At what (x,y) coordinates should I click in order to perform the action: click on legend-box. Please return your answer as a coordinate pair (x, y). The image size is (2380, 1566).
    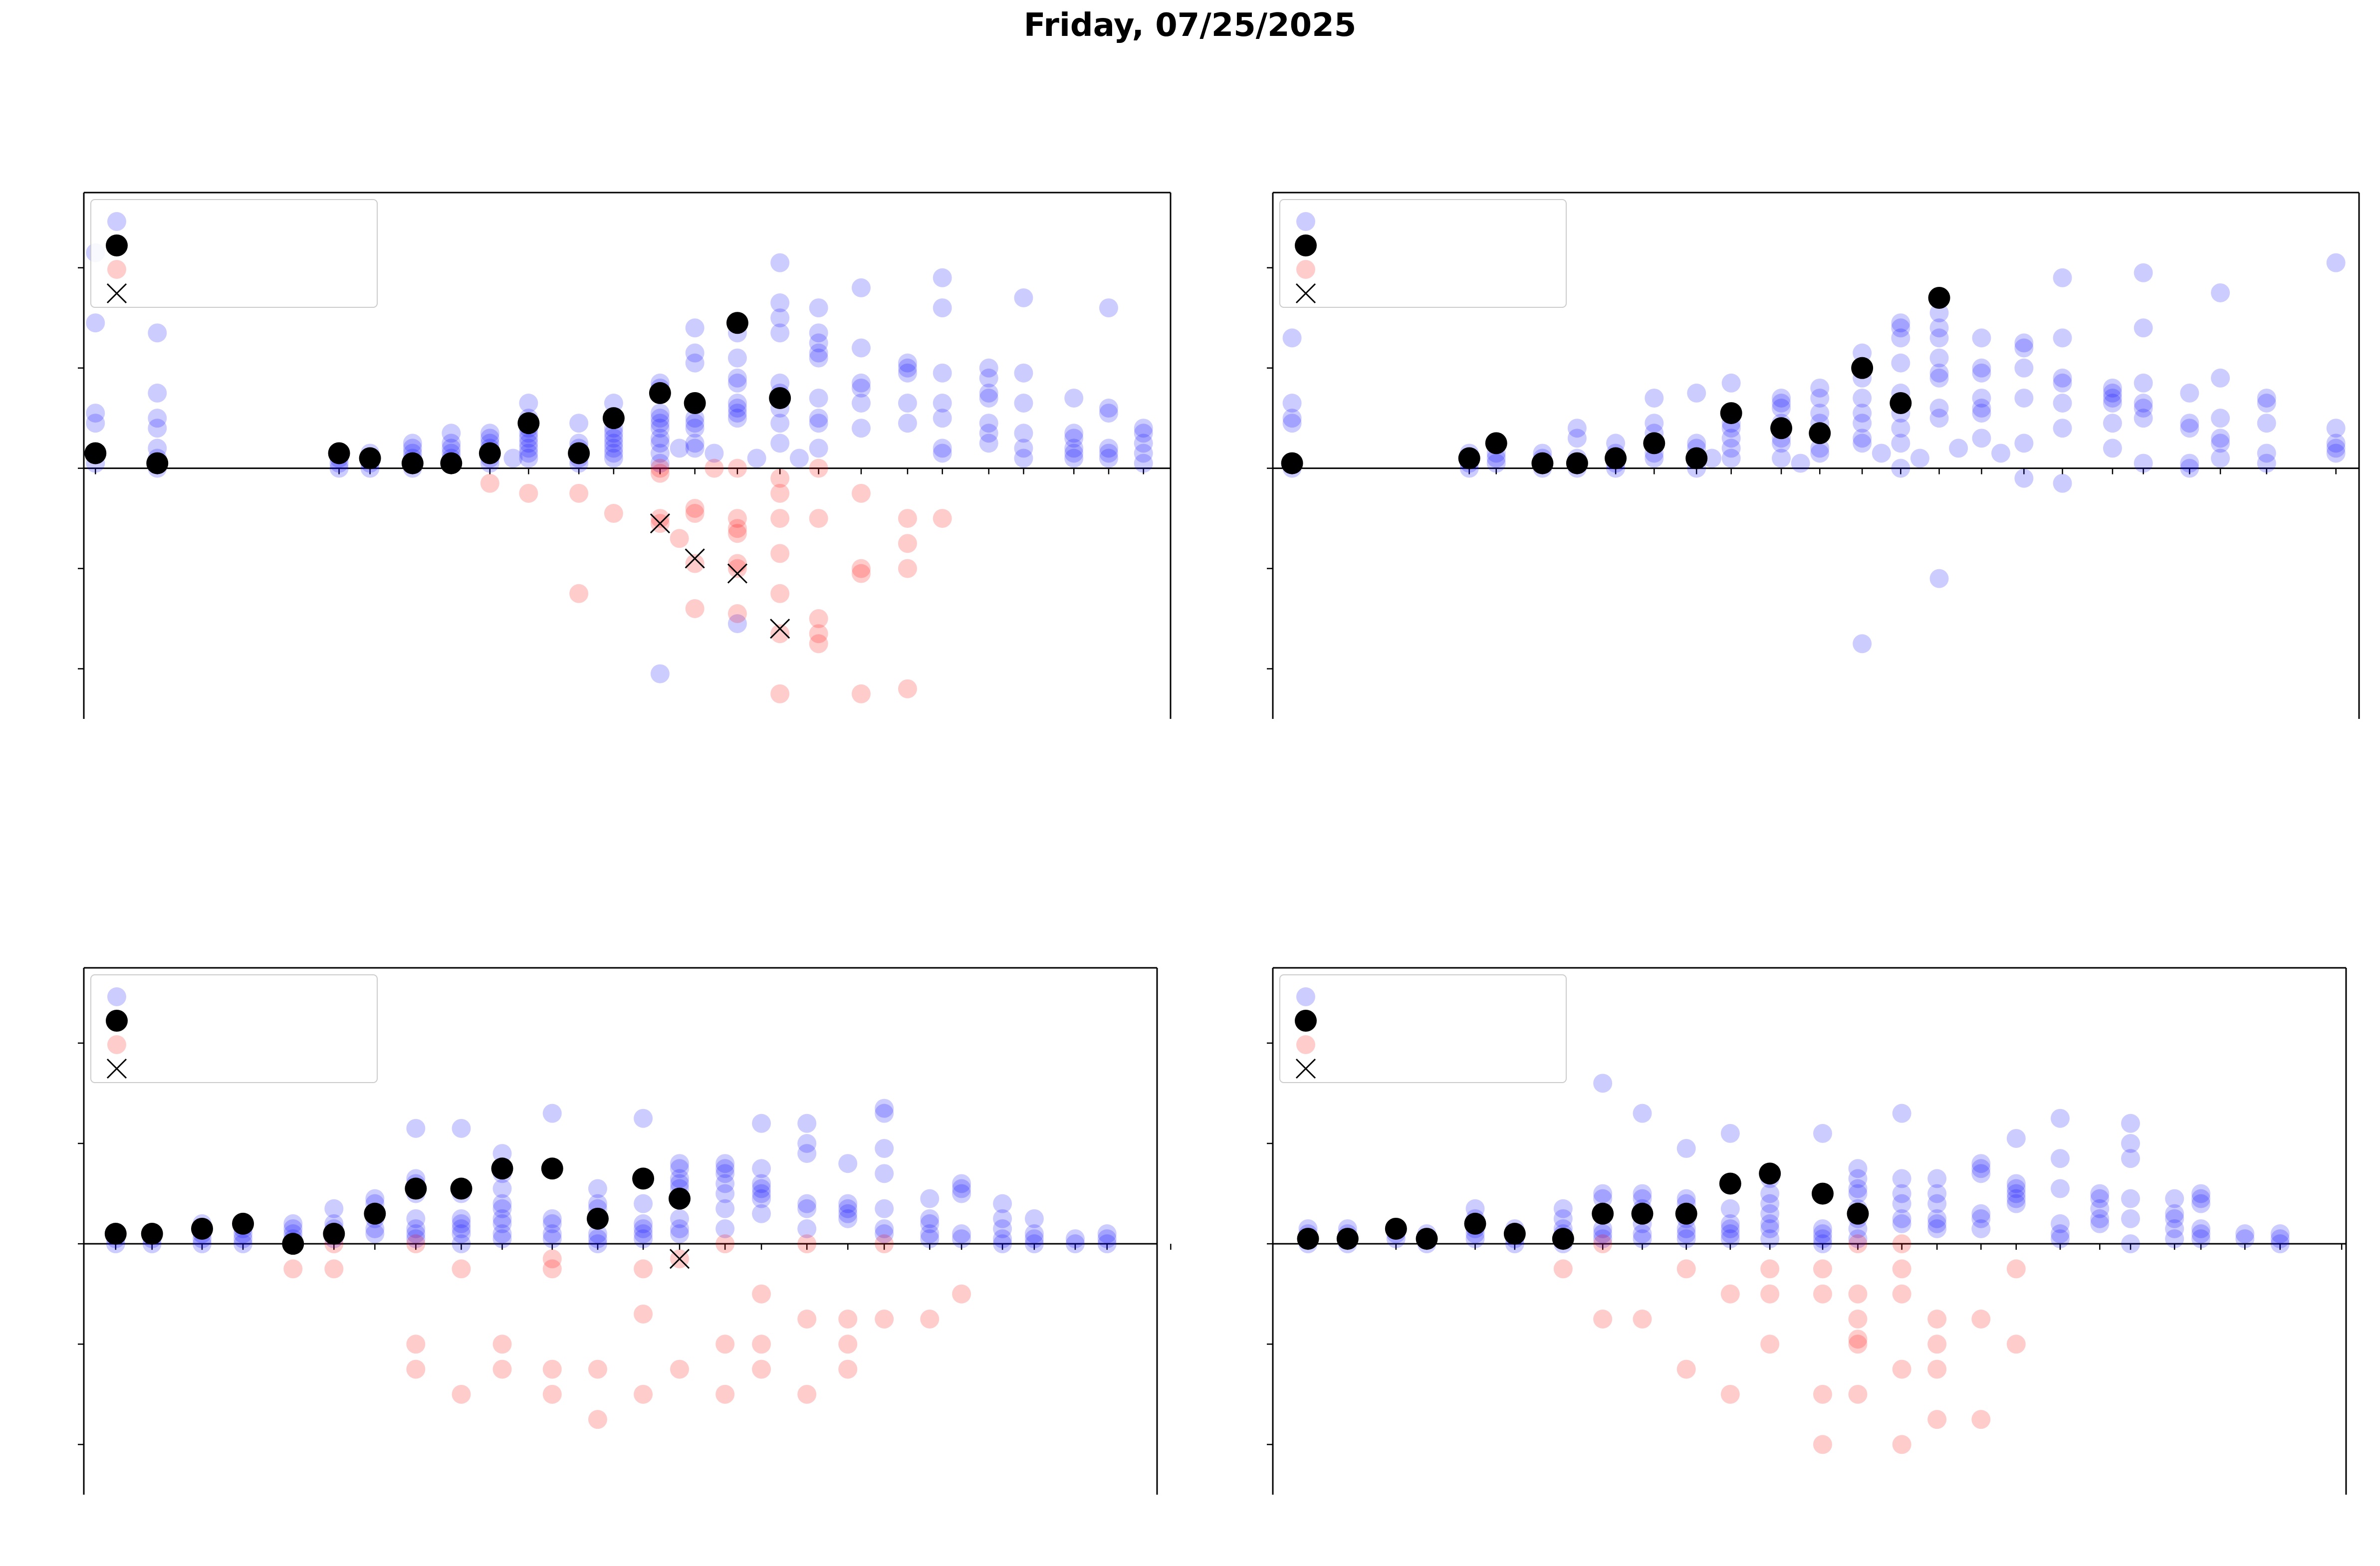
    Looking at the image, I should click on (234, 1029).